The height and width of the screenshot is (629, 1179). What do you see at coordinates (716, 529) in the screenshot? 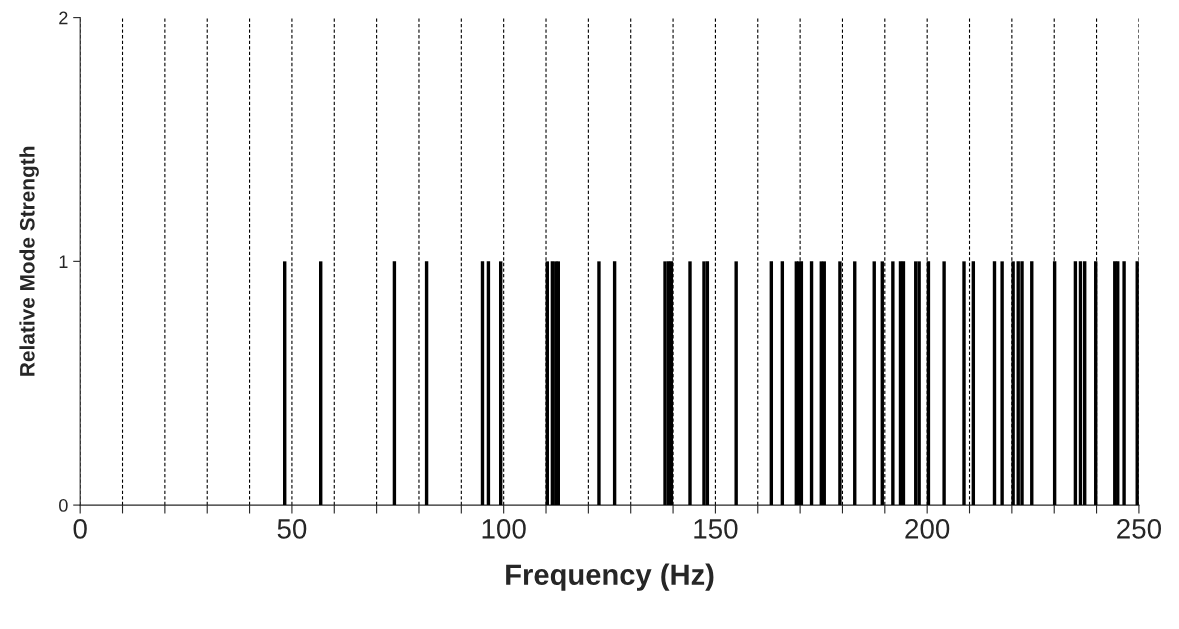
I see `x-tick-label: 150` at bounding box center [716, 529].